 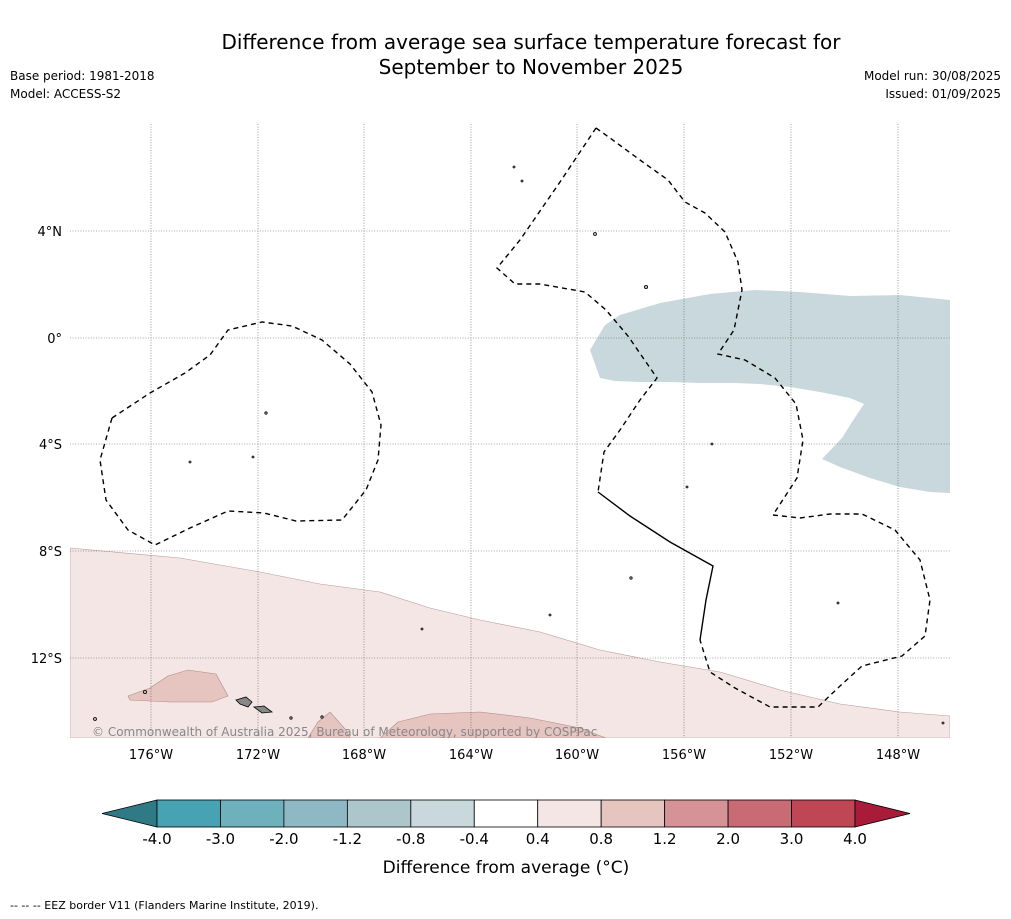 I want to click on colorbar-boxes, so click(x=506, y=813).